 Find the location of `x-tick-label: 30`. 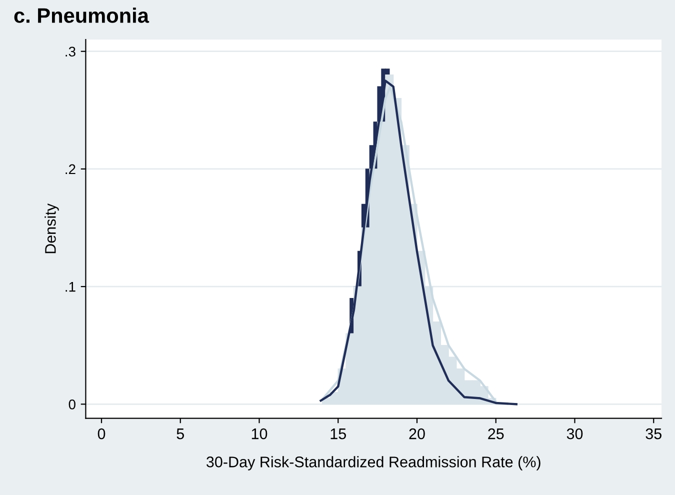

x-tick-label: 30 is located at coordinates (574, 434).